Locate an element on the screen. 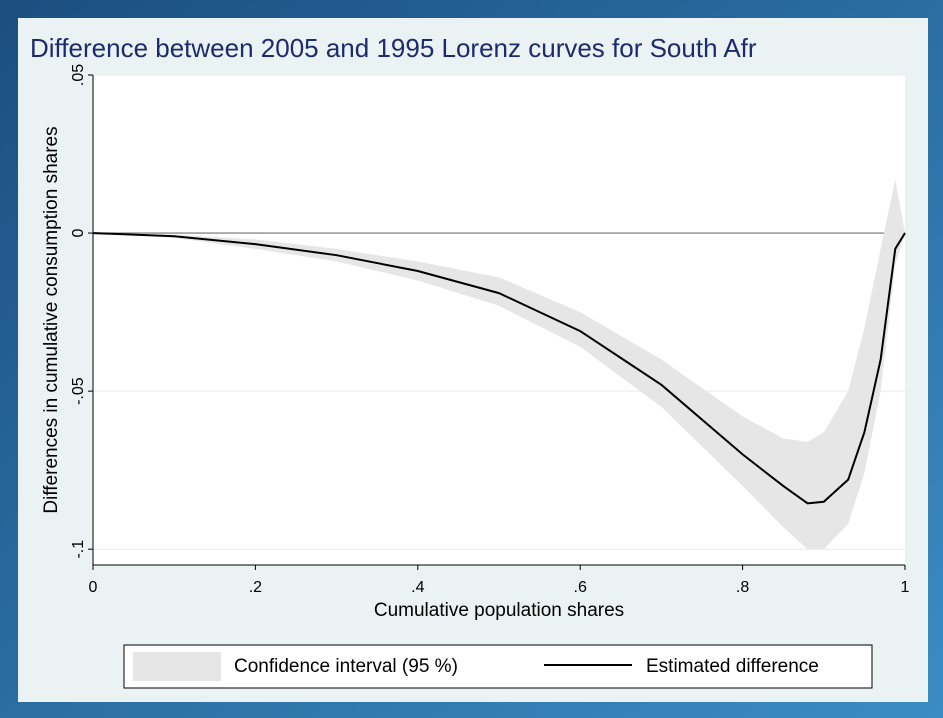 Image resolution: width=943 pixels, height=718 pixels. legend-swatch is located at coordinates (177, 666).